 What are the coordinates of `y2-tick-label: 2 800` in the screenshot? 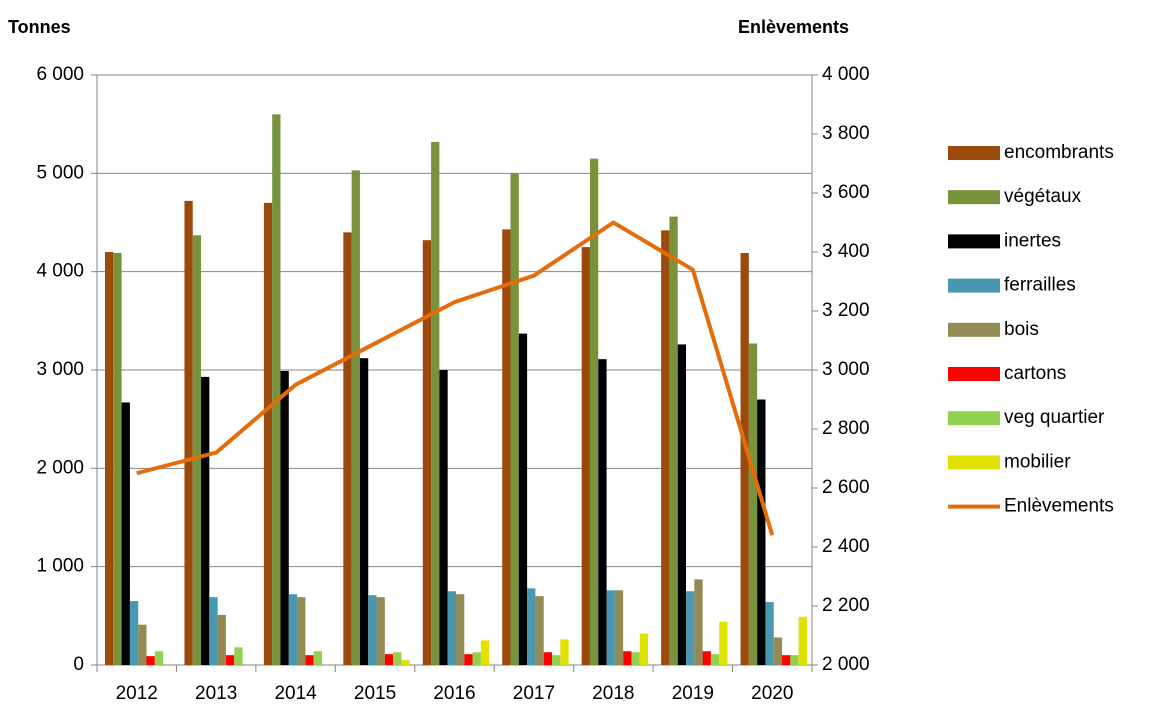 It's located at (846, 428).